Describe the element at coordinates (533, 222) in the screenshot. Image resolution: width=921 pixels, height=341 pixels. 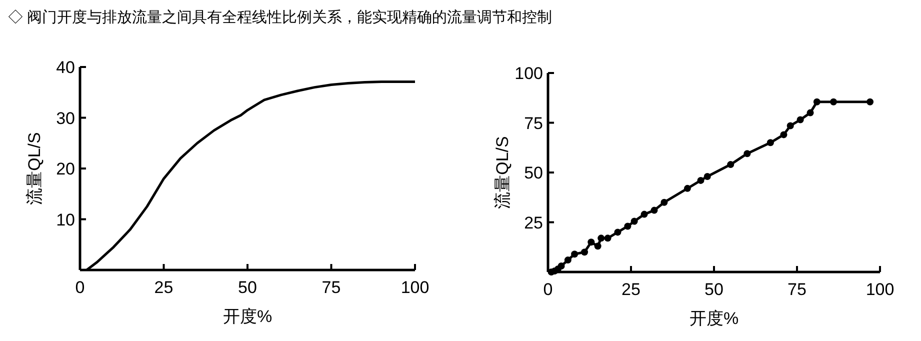
I see `ytick: 25` at that location.